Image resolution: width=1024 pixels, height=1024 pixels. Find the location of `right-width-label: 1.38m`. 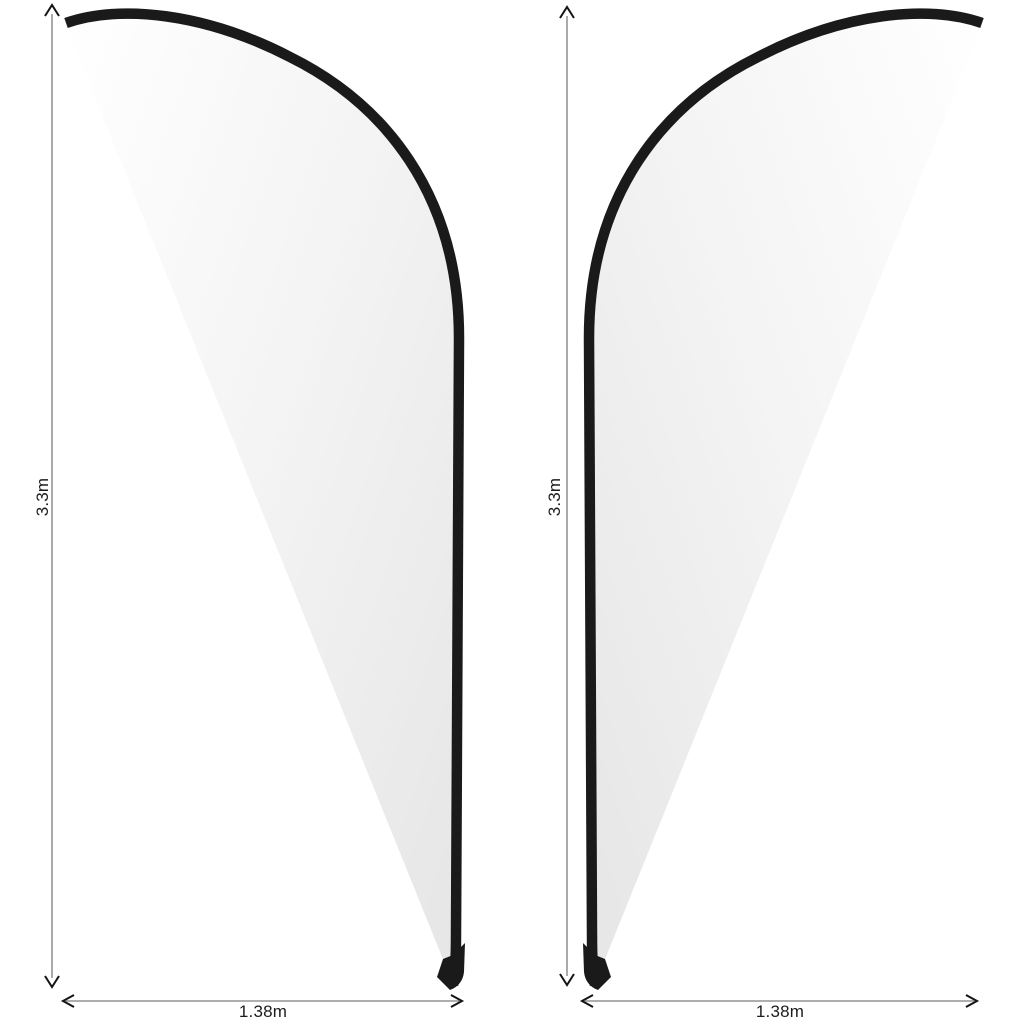

right-width-label: 1.38m is located at coordinates (780, 1011).